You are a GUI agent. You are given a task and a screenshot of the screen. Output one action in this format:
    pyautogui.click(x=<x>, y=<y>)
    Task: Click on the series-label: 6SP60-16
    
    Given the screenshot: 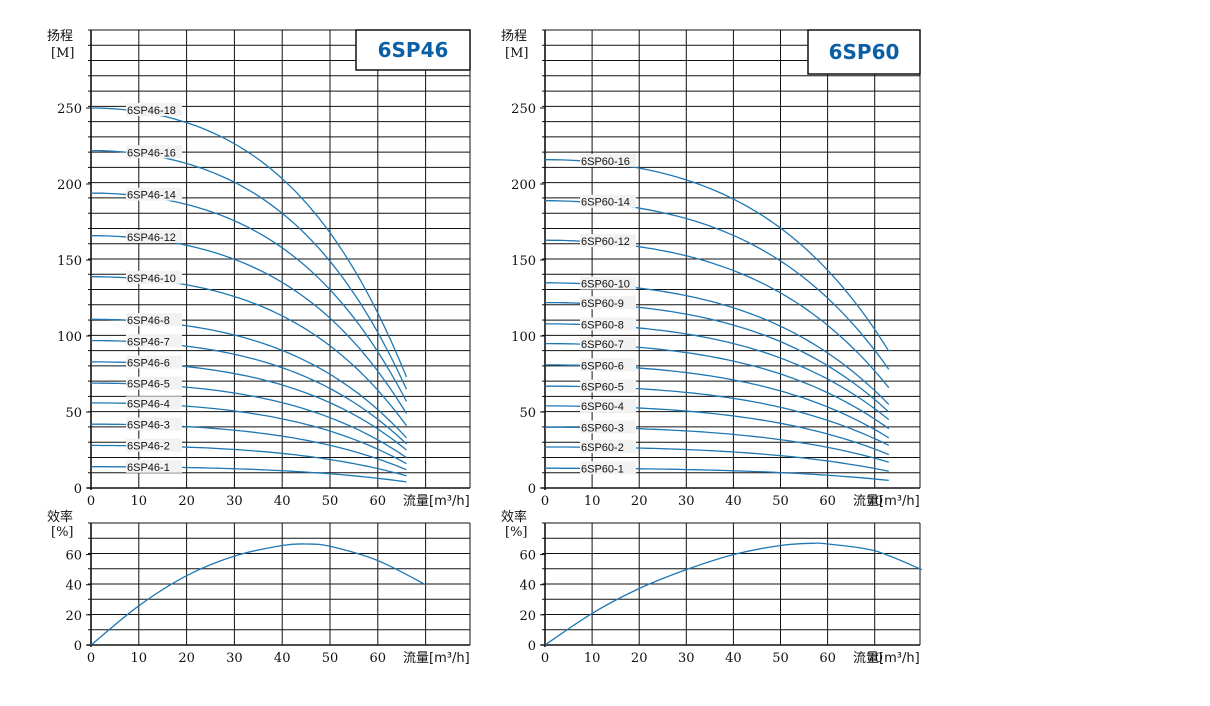 What is the action you would take?
    pyautogui.click(x=605, y=162)
    